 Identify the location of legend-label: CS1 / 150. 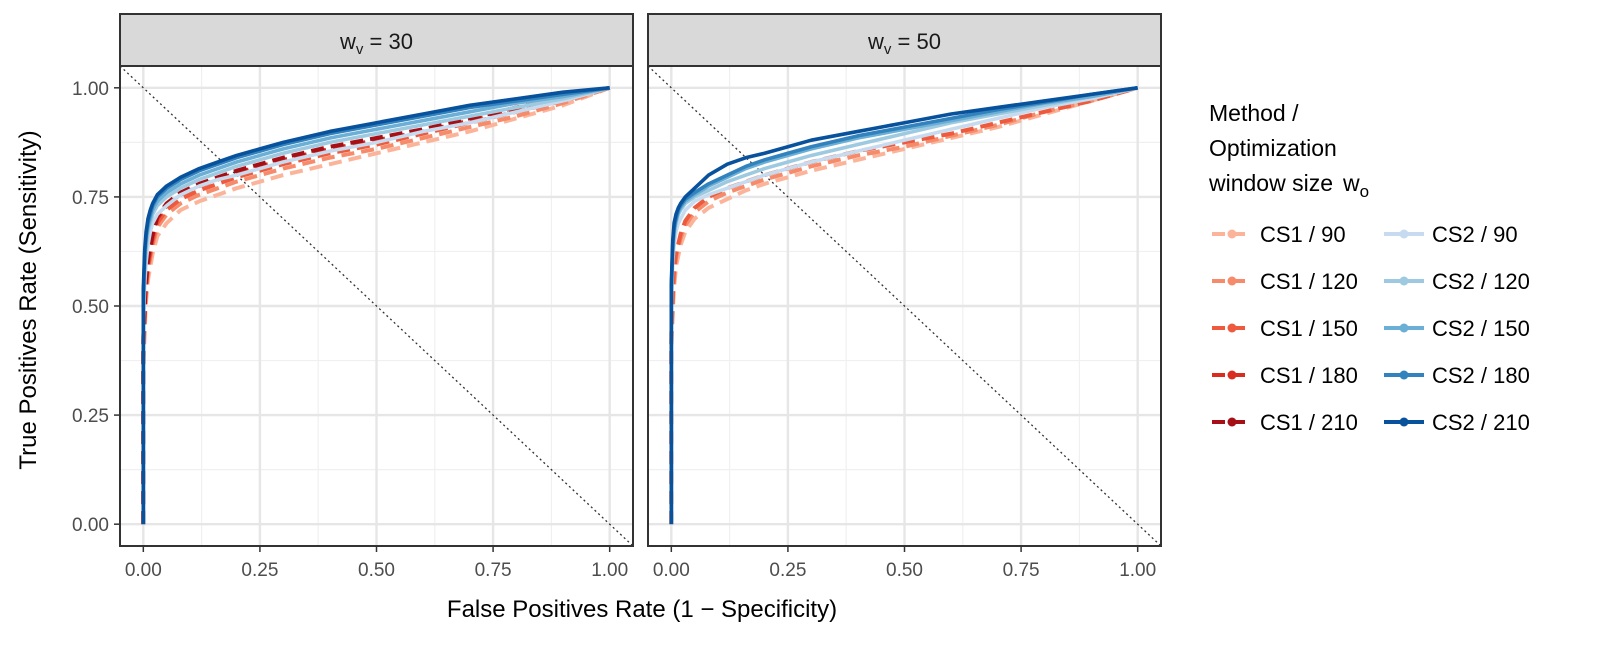
(1309, 328).